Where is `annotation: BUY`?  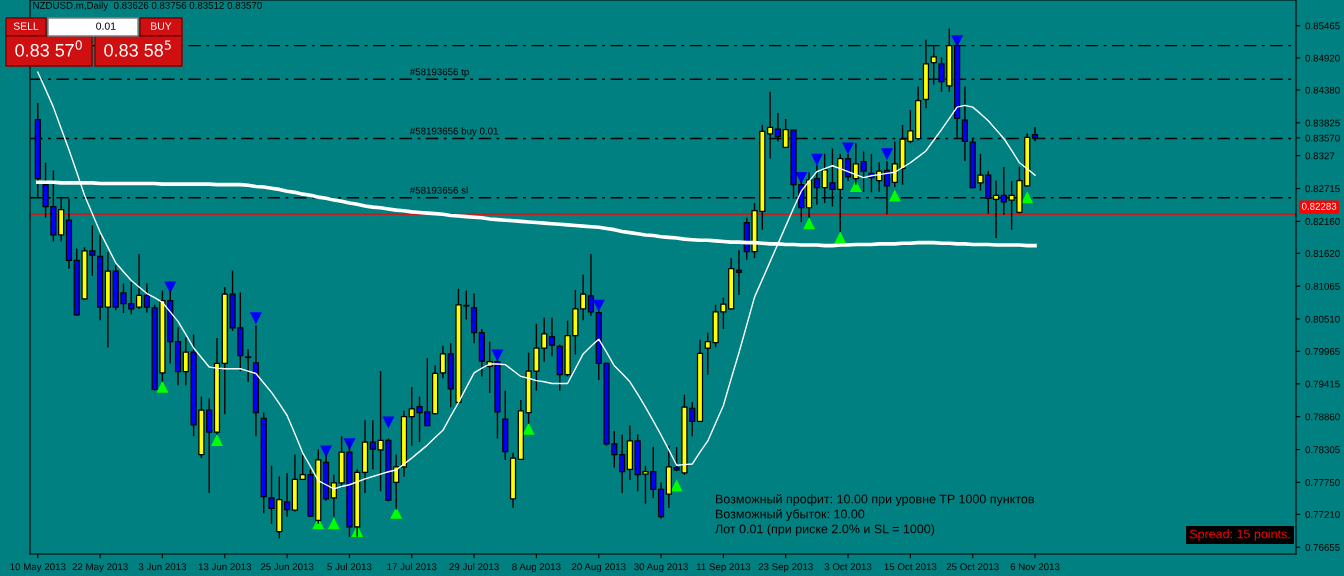 annotation: BUY is located at coordinates (161, 26).